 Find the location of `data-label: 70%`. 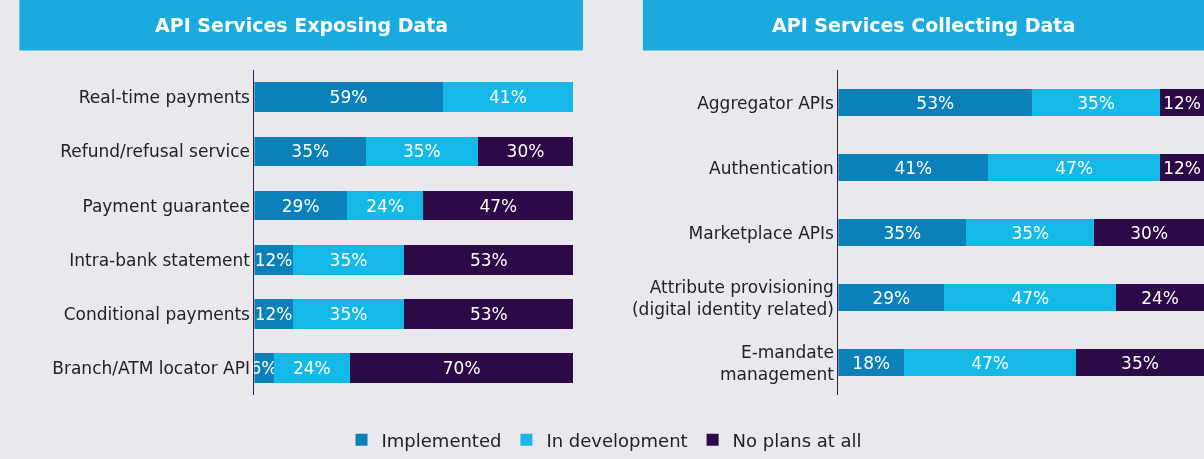

data-label: 70% is located at coordinates (461, 368).